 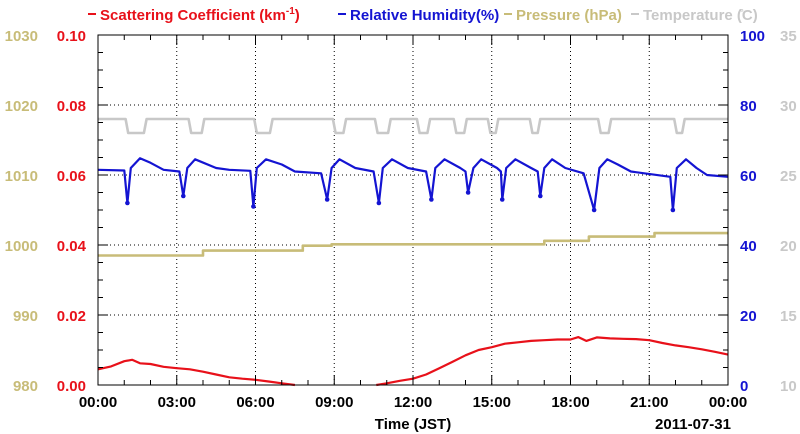 What do you see at coordinates (413, 184) in the screenshot?
I see `series-line-relative-humidity` at bounding box center [413, 184].